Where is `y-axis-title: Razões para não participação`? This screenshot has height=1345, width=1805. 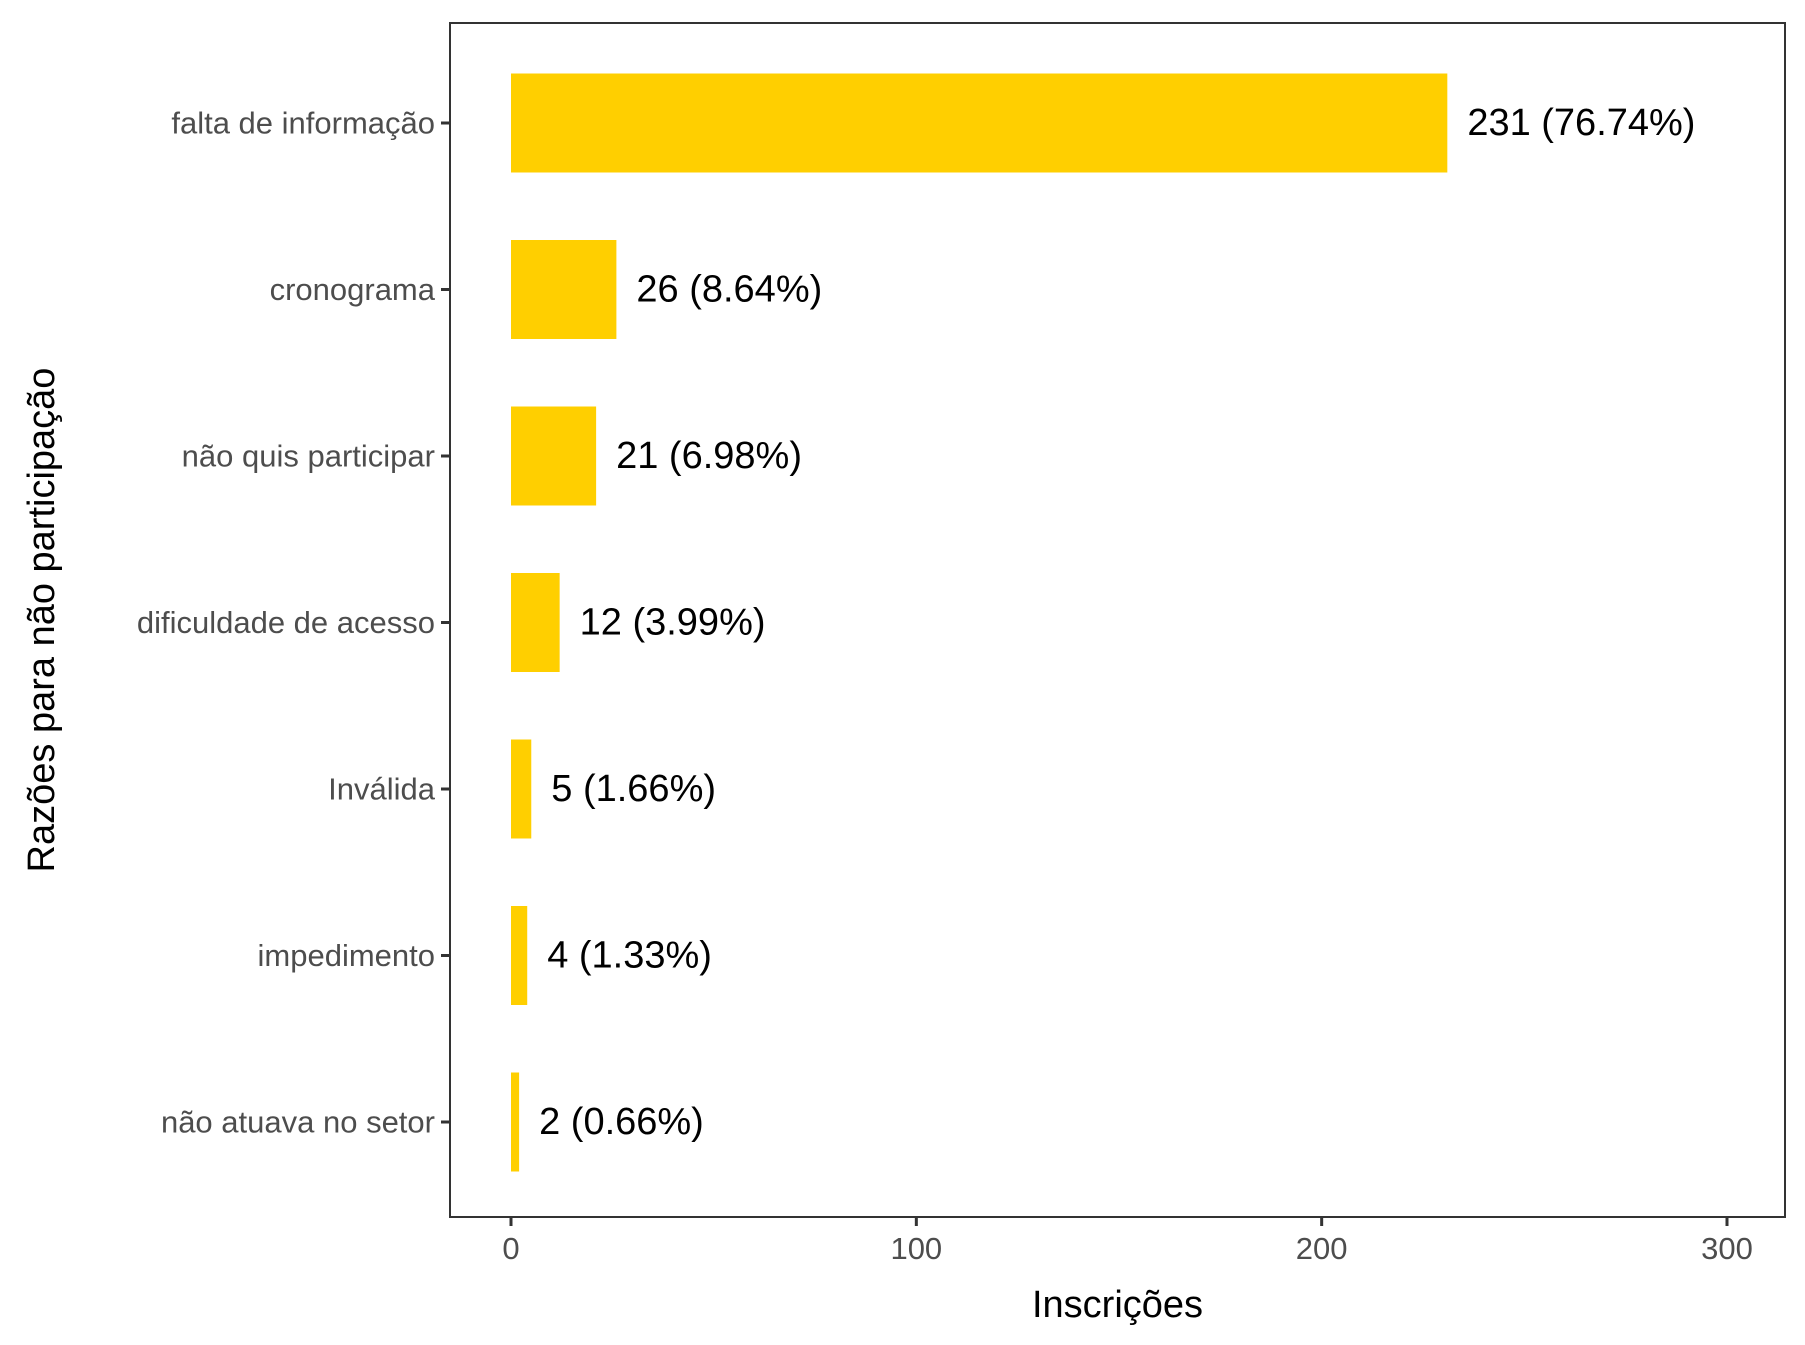 y-axis-title: Razões para não participação is located at coordinates (42, 620).